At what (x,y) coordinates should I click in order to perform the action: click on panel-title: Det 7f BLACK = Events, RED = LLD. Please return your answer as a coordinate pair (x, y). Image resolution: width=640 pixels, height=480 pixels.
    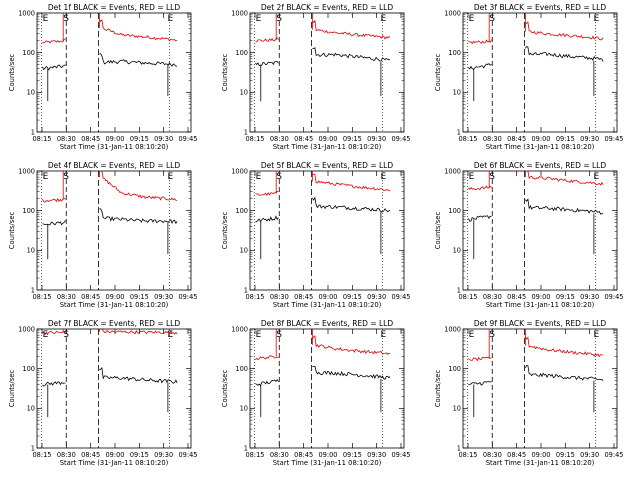
    Looking at the image, I should click on (114, 323).